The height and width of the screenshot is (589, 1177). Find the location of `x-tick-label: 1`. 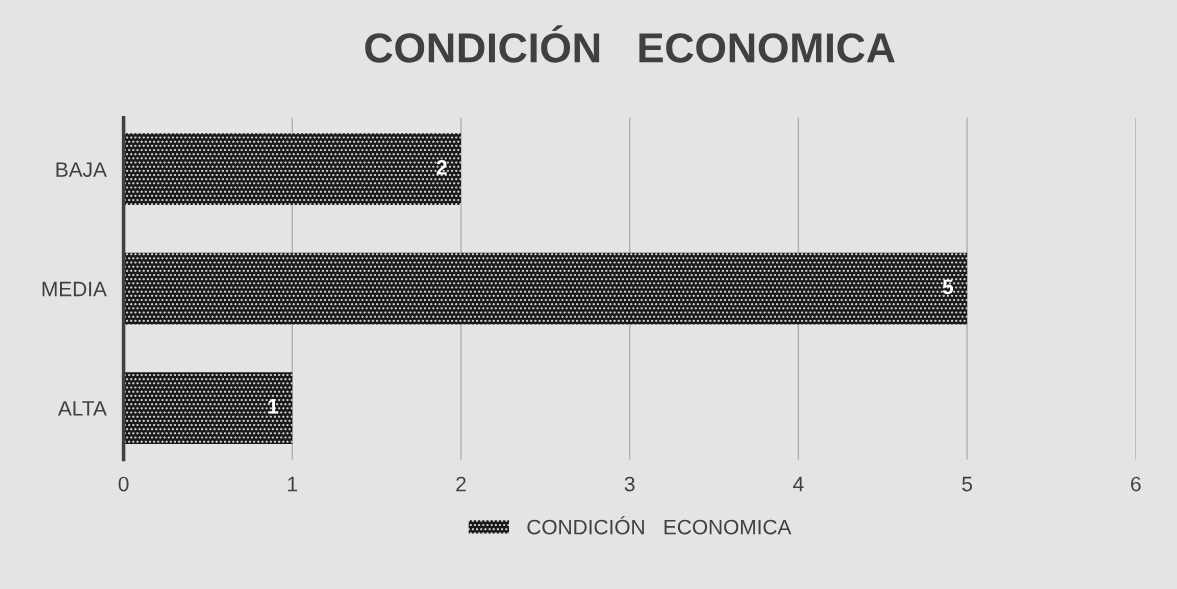

x-tick-label: 1 is located at coordinates (293, 484).